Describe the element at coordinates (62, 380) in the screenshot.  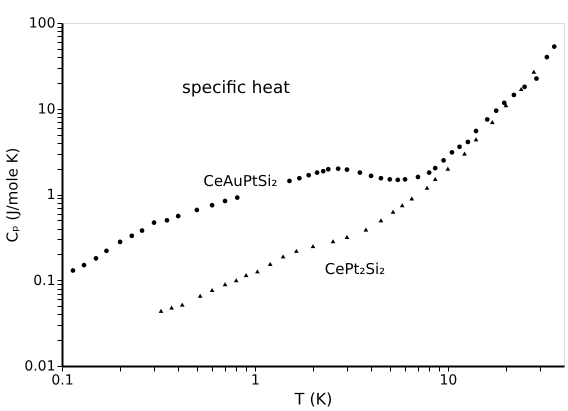
I see `x-tick-label: 0.1` at that location.